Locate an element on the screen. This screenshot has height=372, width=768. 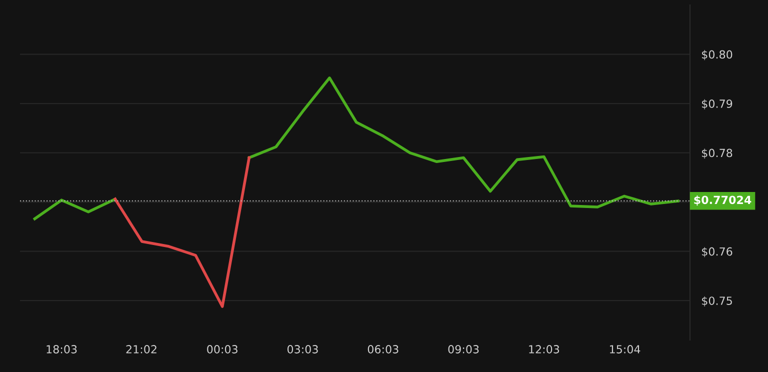
y-tick-label: $0.79 is located at coordinates (717, 104).